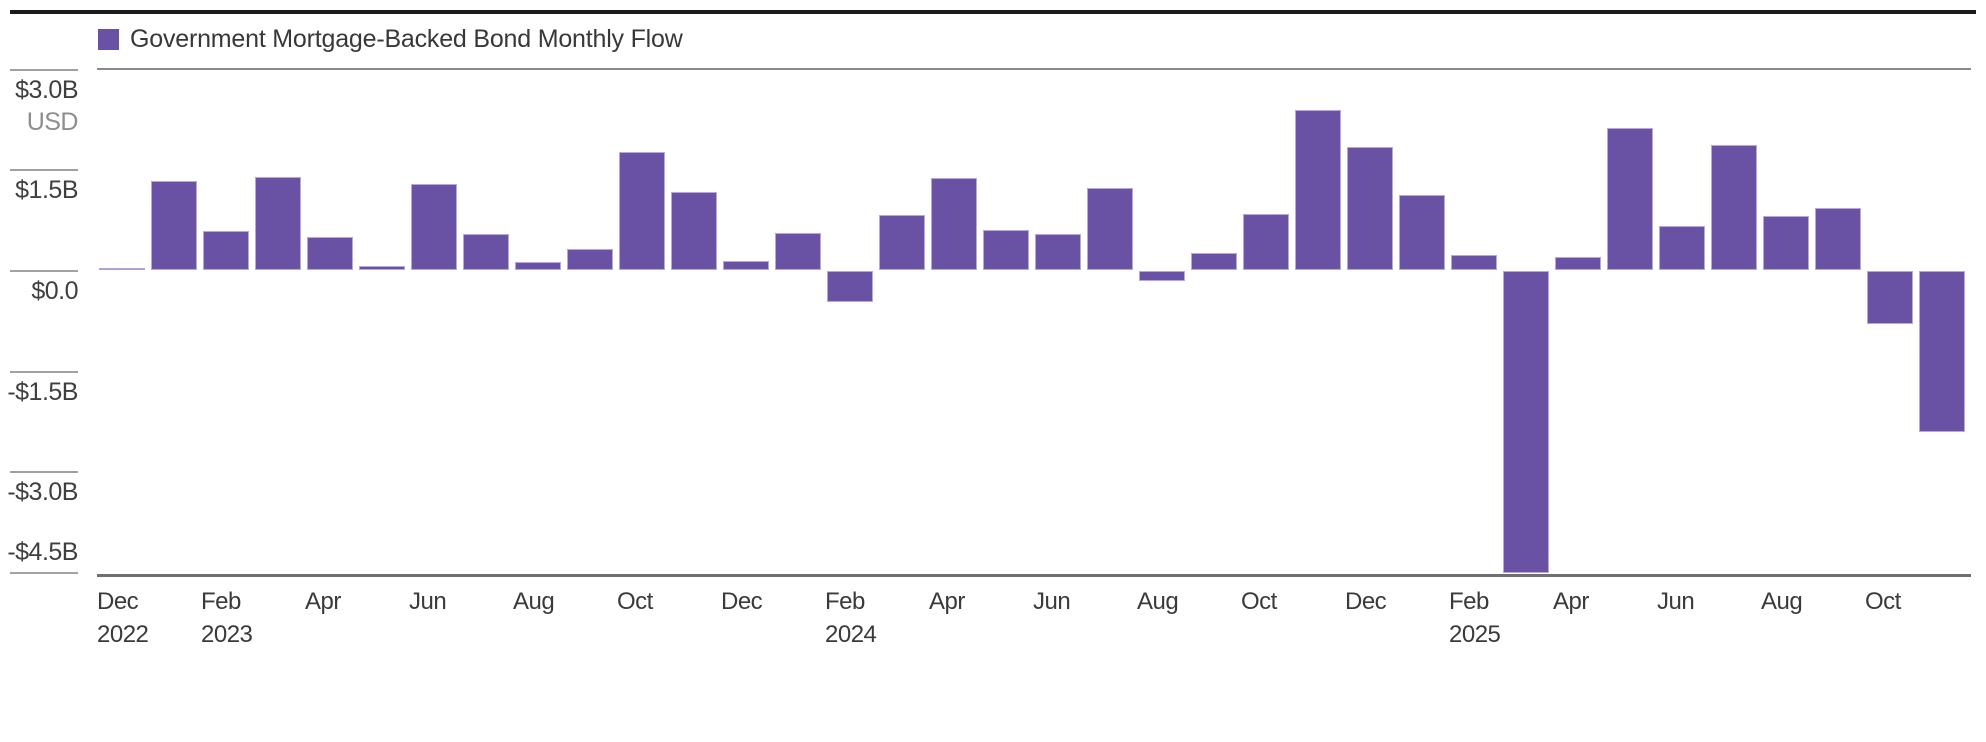 Image resolution: width=1986 pixels, height=742 pixels. I want to click on y-axis-tick-label: -$1.5B, so click(42, 392).